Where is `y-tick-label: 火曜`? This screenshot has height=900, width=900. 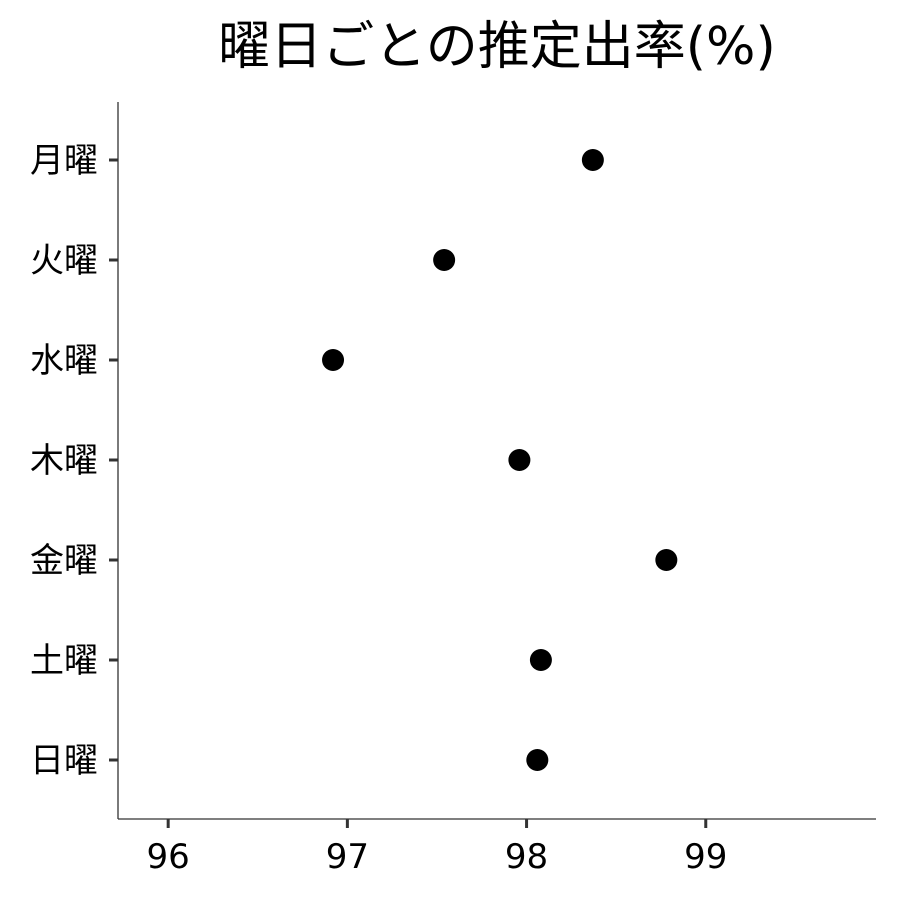
y-tick-label: 火曜 is located at coordinates (64, 261).